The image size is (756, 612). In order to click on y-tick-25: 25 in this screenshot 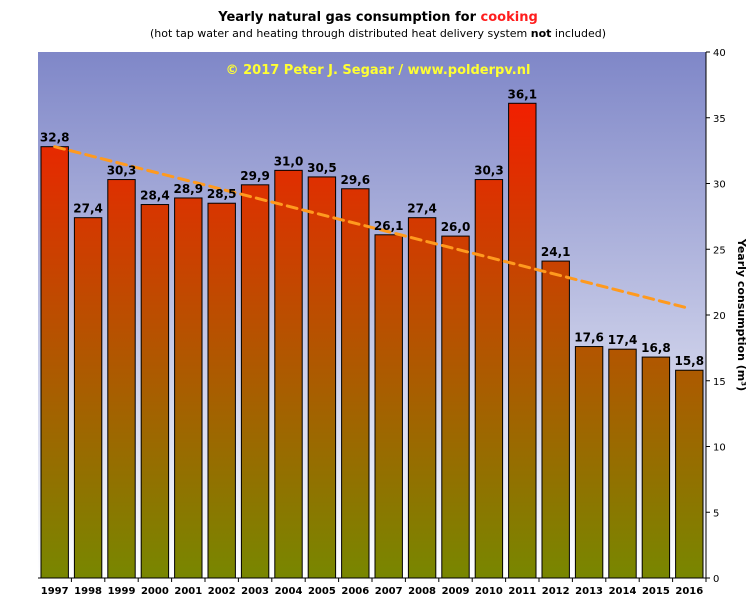, I will do `click(719, 250)`.